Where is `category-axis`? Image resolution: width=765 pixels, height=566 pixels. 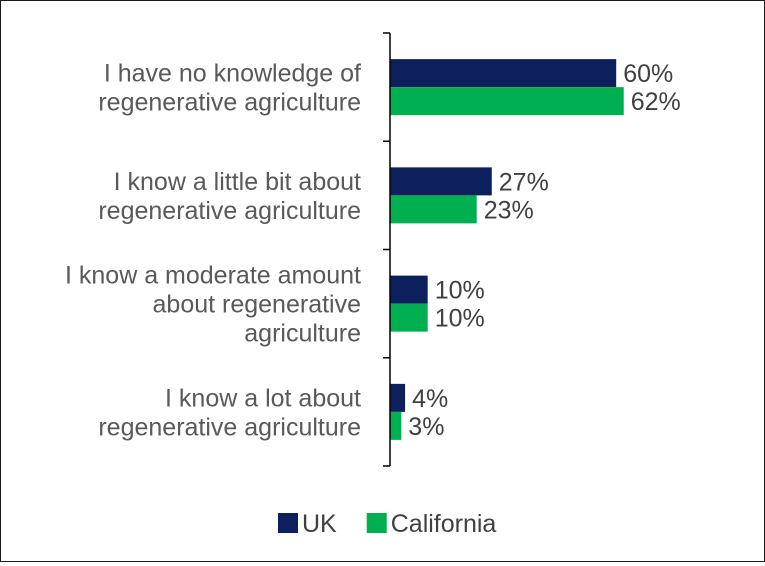 category-axis is located at coordinates (387, 249).